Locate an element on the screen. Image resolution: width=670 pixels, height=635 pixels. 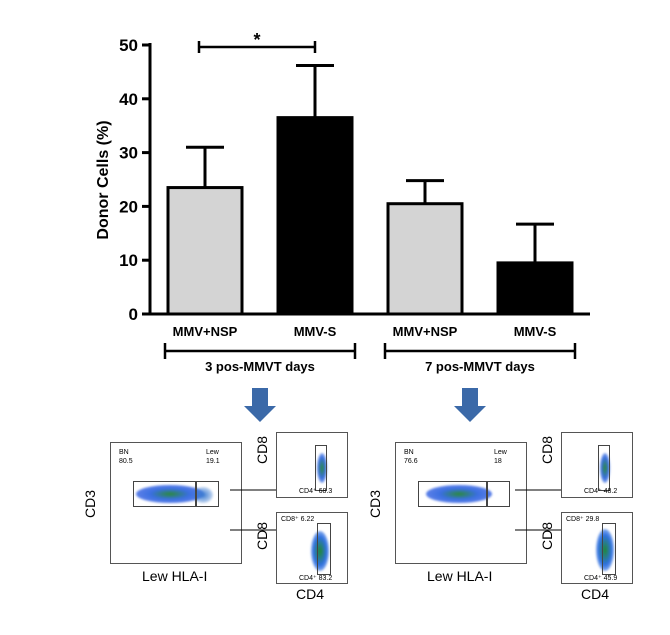
down-arrow-icon-left is located at coordinates (260, 405).